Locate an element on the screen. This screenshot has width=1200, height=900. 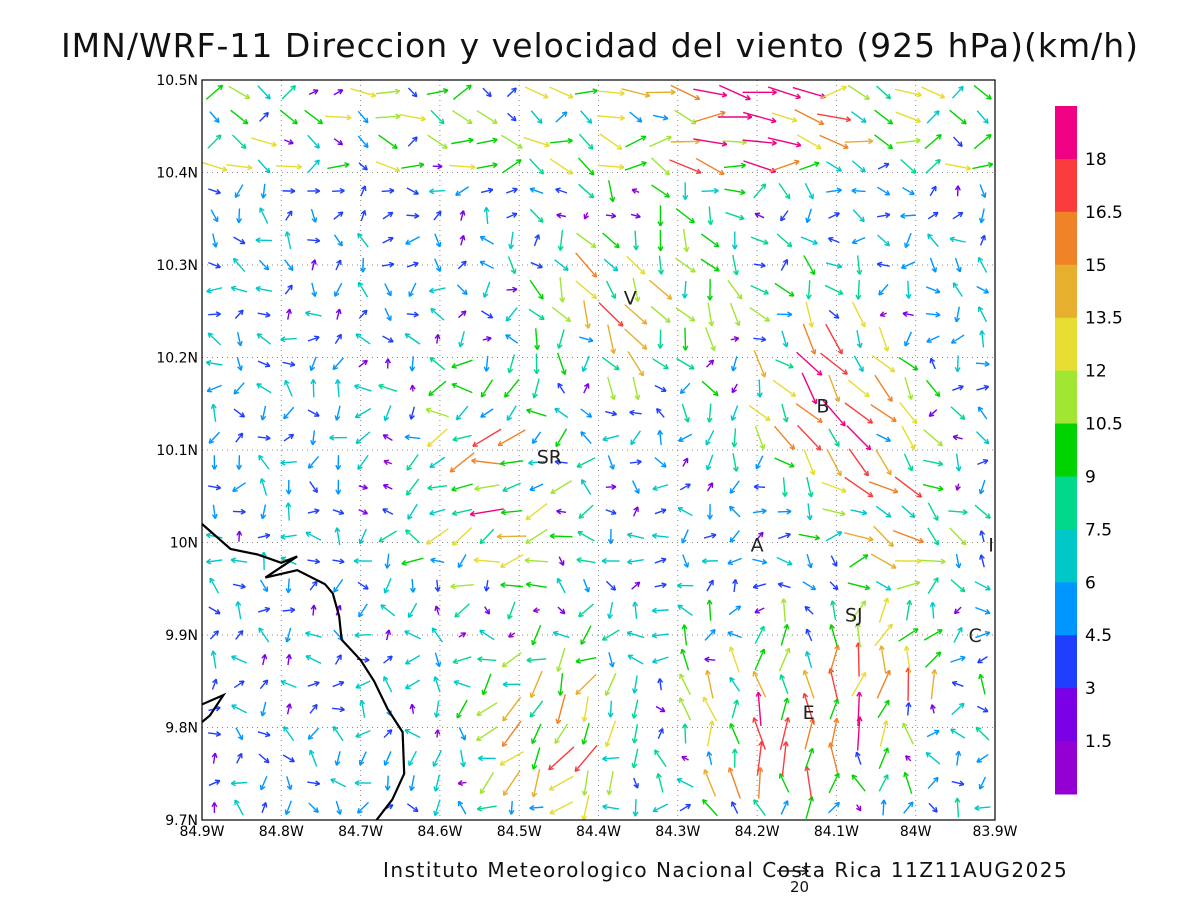
station-label: SR is located at coordinates (549, 457).